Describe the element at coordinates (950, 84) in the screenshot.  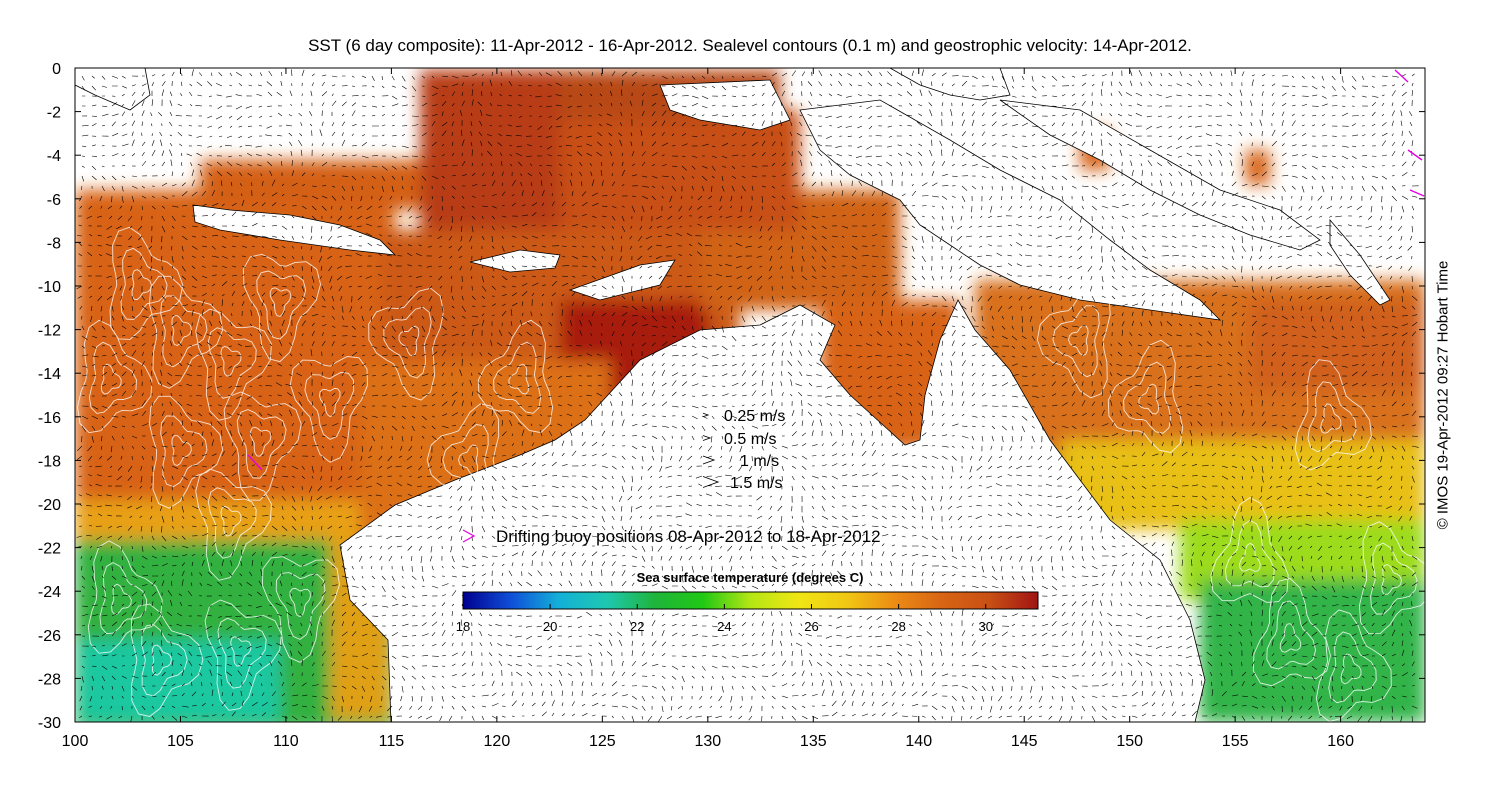
I see `halmahera-region` at that location.